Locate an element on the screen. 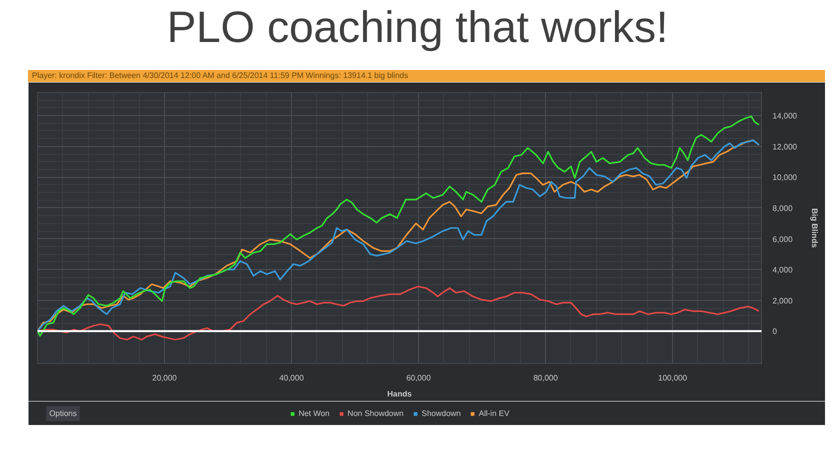 This screenshot has height=470, width=835. text: Options is located at coordinates (63, 413).